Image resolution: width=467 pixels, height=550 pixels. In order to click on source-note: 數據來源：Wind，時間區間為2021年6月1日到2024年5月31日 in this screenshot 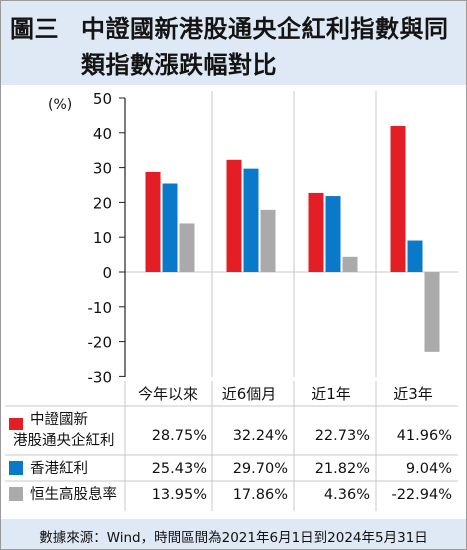, I will do `click(233, 538)`.